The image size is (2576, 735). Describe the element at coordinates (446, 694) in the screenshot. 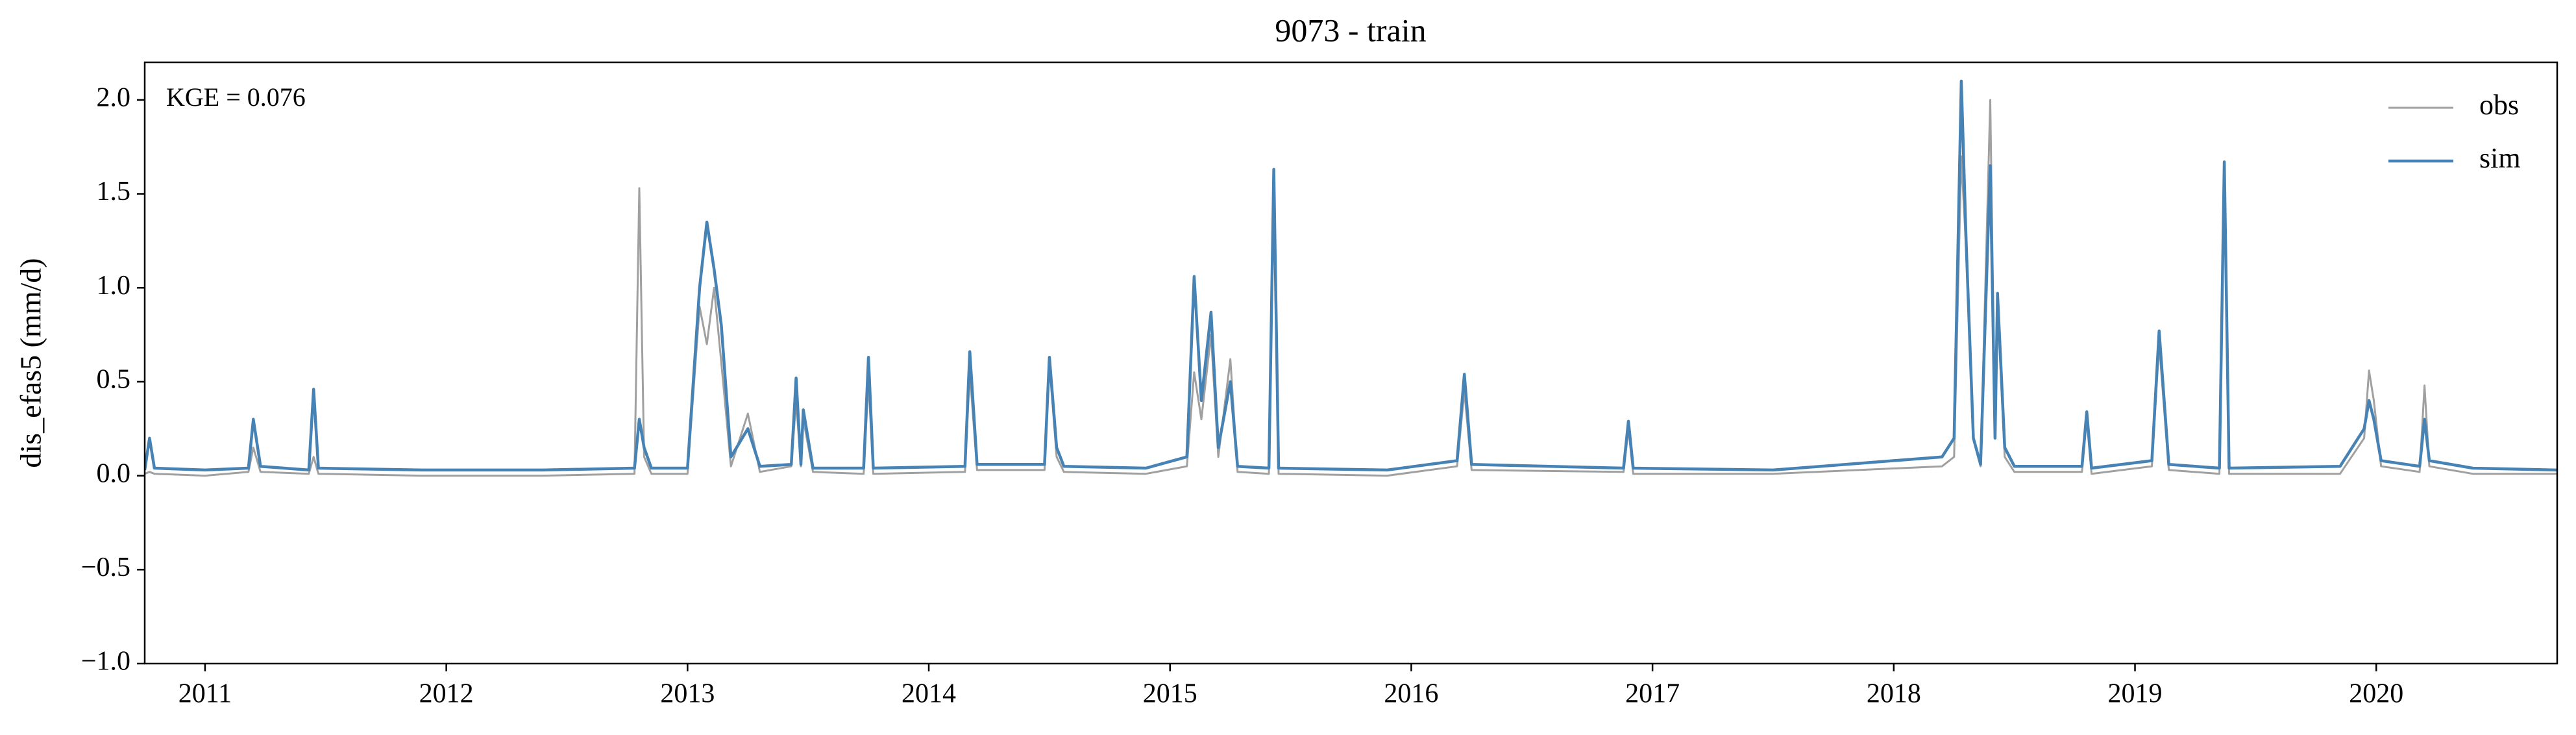

I see `x-tick-label: 2012` at that location.